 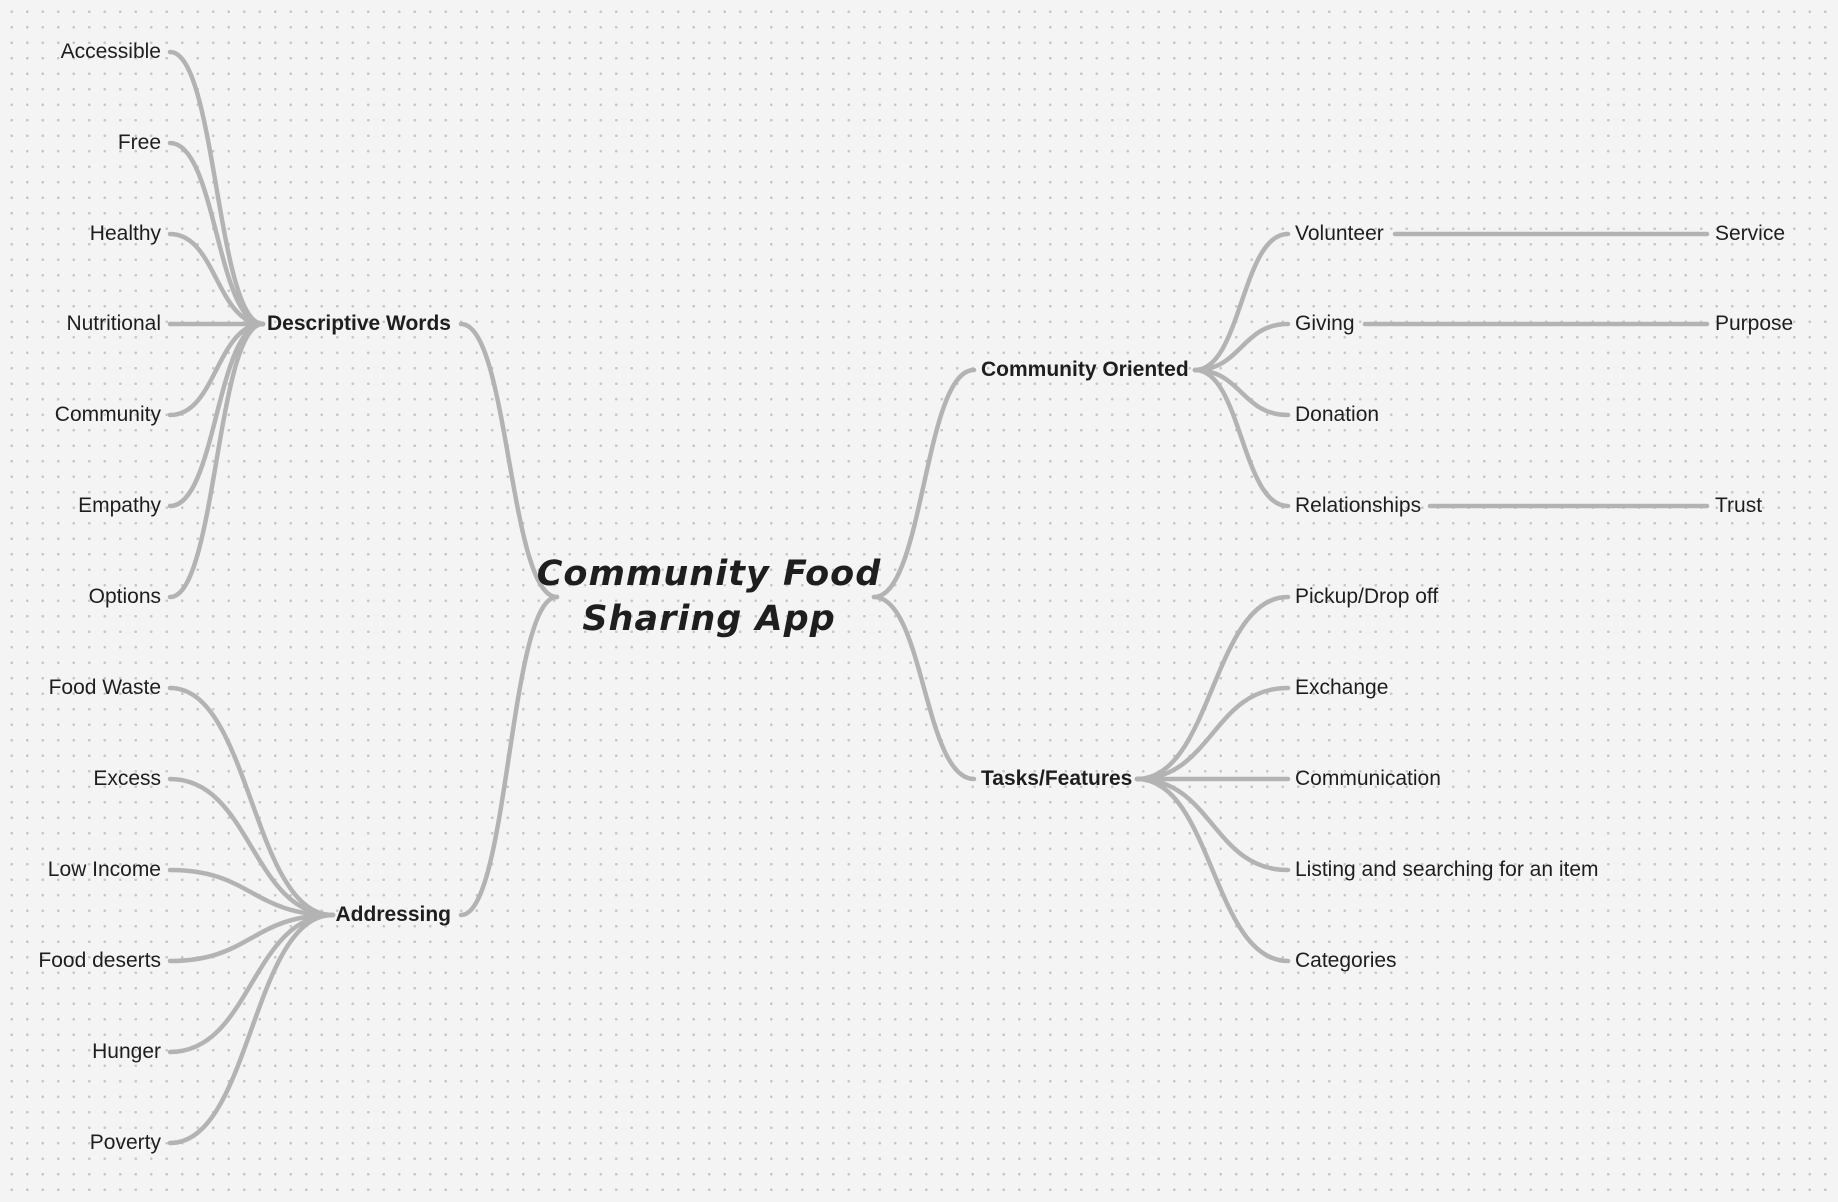 What do you see at coordinates (924, 483) in the screenshot?
I see `connector-root-community` at bounding box center [924, 483].